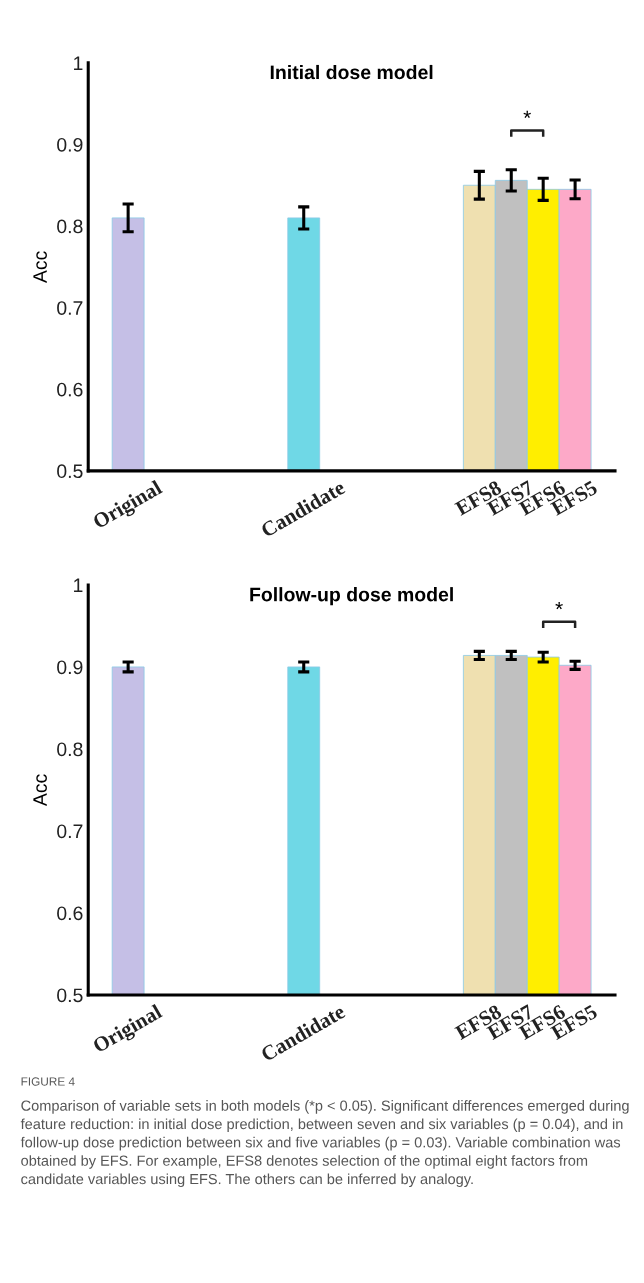 This screenshot has height=1283, width=644. Describe the element at coordinates (48, 1081) in the screenshot. I see `caption: FIGURE 4` at that location.